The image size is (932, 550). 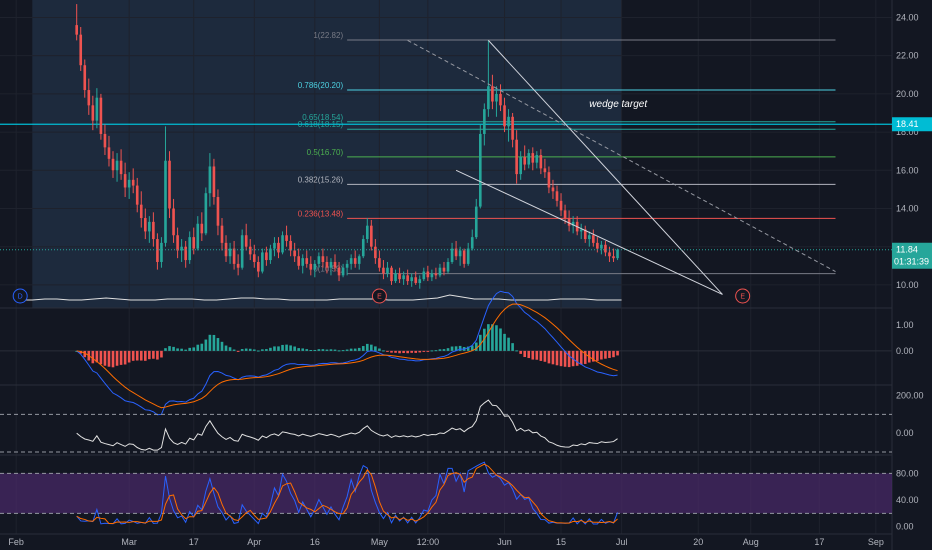 I want to click on stoch-d-line, so click(x=347, y=494).